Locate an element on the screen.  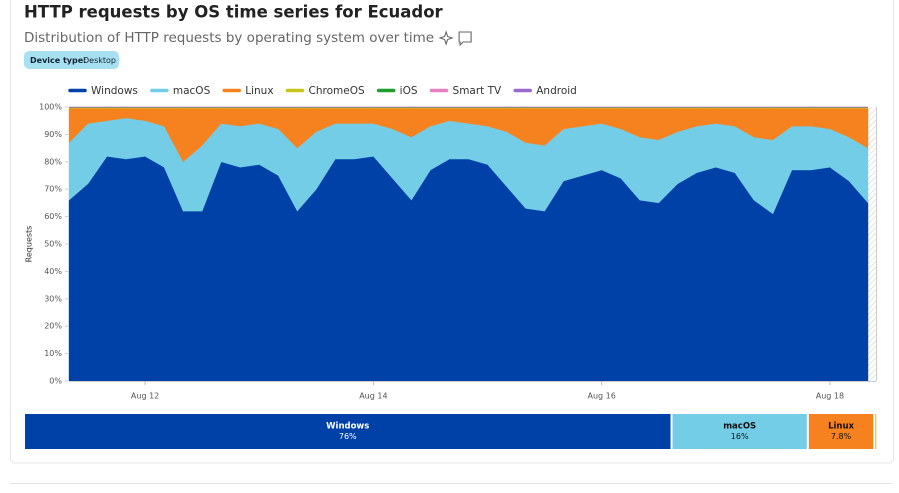
x-tick-label: Aug 14 is located at coordinates (373, 396).